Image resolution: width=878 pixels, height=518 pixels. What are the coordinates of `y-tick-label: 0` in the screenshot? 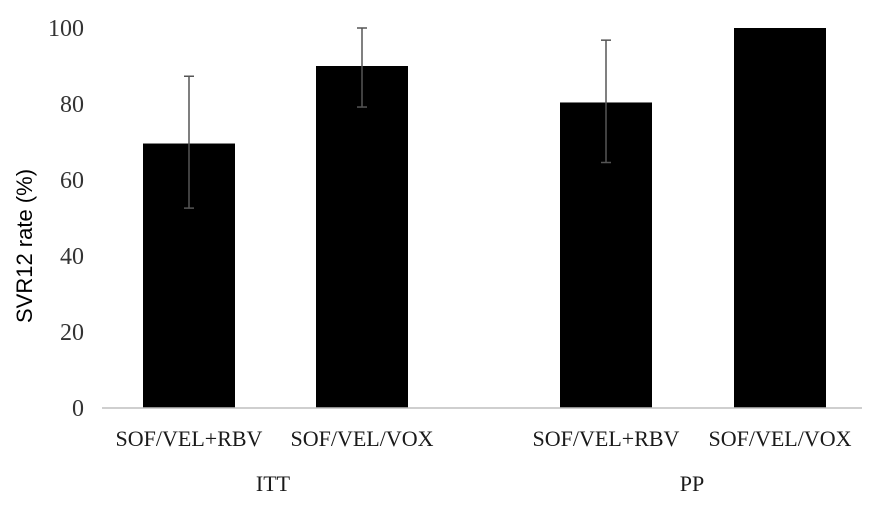 It's located at (78, 409).